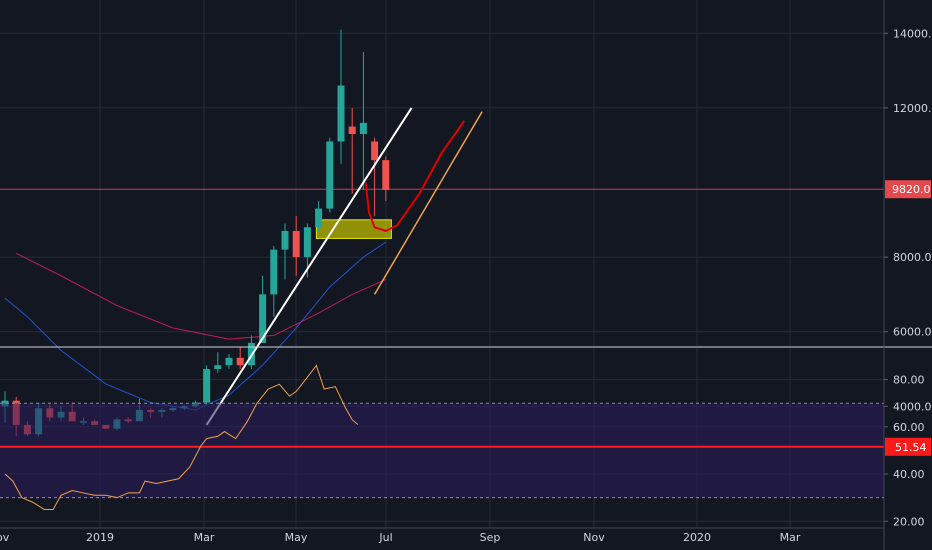 The height and width of the screenshot is (550, 932). I want to click on trend-line-white, so click(309, 266).